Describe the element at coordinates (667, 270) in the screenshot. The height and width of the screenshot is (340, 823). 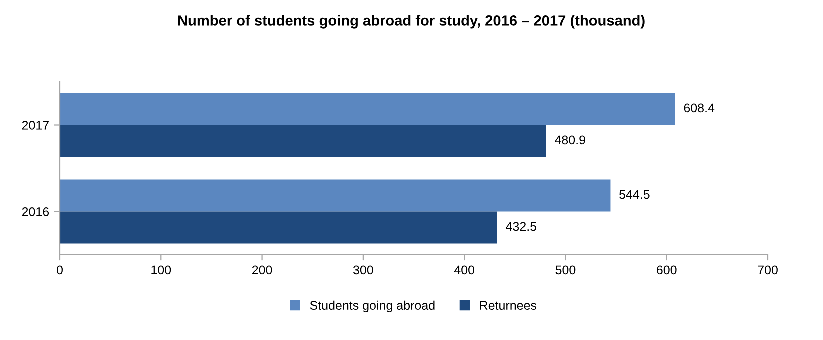
I see `x-tick-label: 600` at that location.